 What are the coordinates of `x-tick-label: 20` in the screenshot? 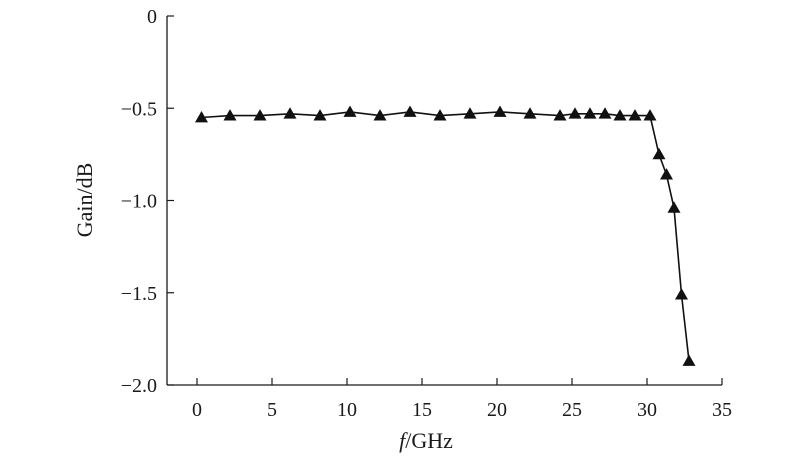 It's located at (497, 410).